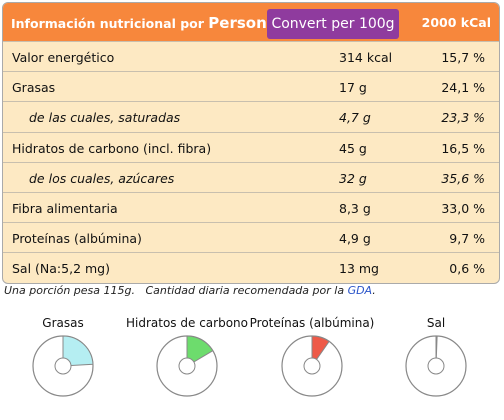  Describe the element at coordinates (105, 118) in the screenshot. I see `nutrient-label: de las cuales, saturadas` at that location.